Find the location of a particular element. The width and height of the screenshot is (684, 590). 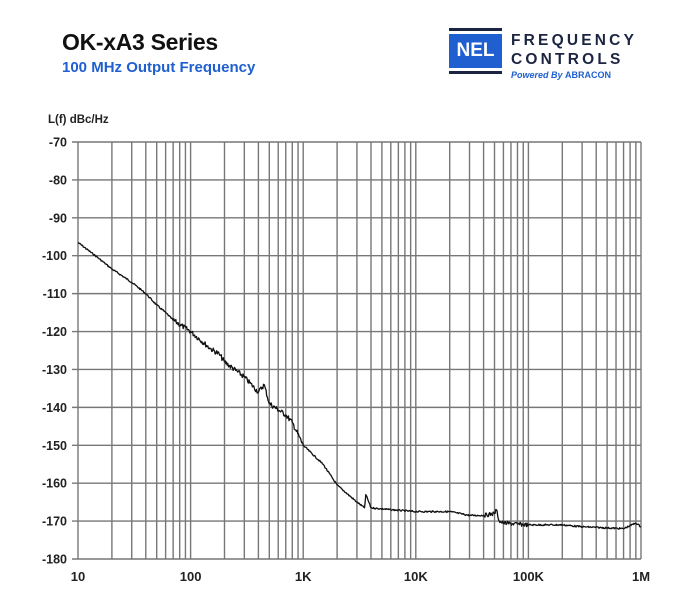

y-tick-label: -80 is located at coordinates (58, 180).